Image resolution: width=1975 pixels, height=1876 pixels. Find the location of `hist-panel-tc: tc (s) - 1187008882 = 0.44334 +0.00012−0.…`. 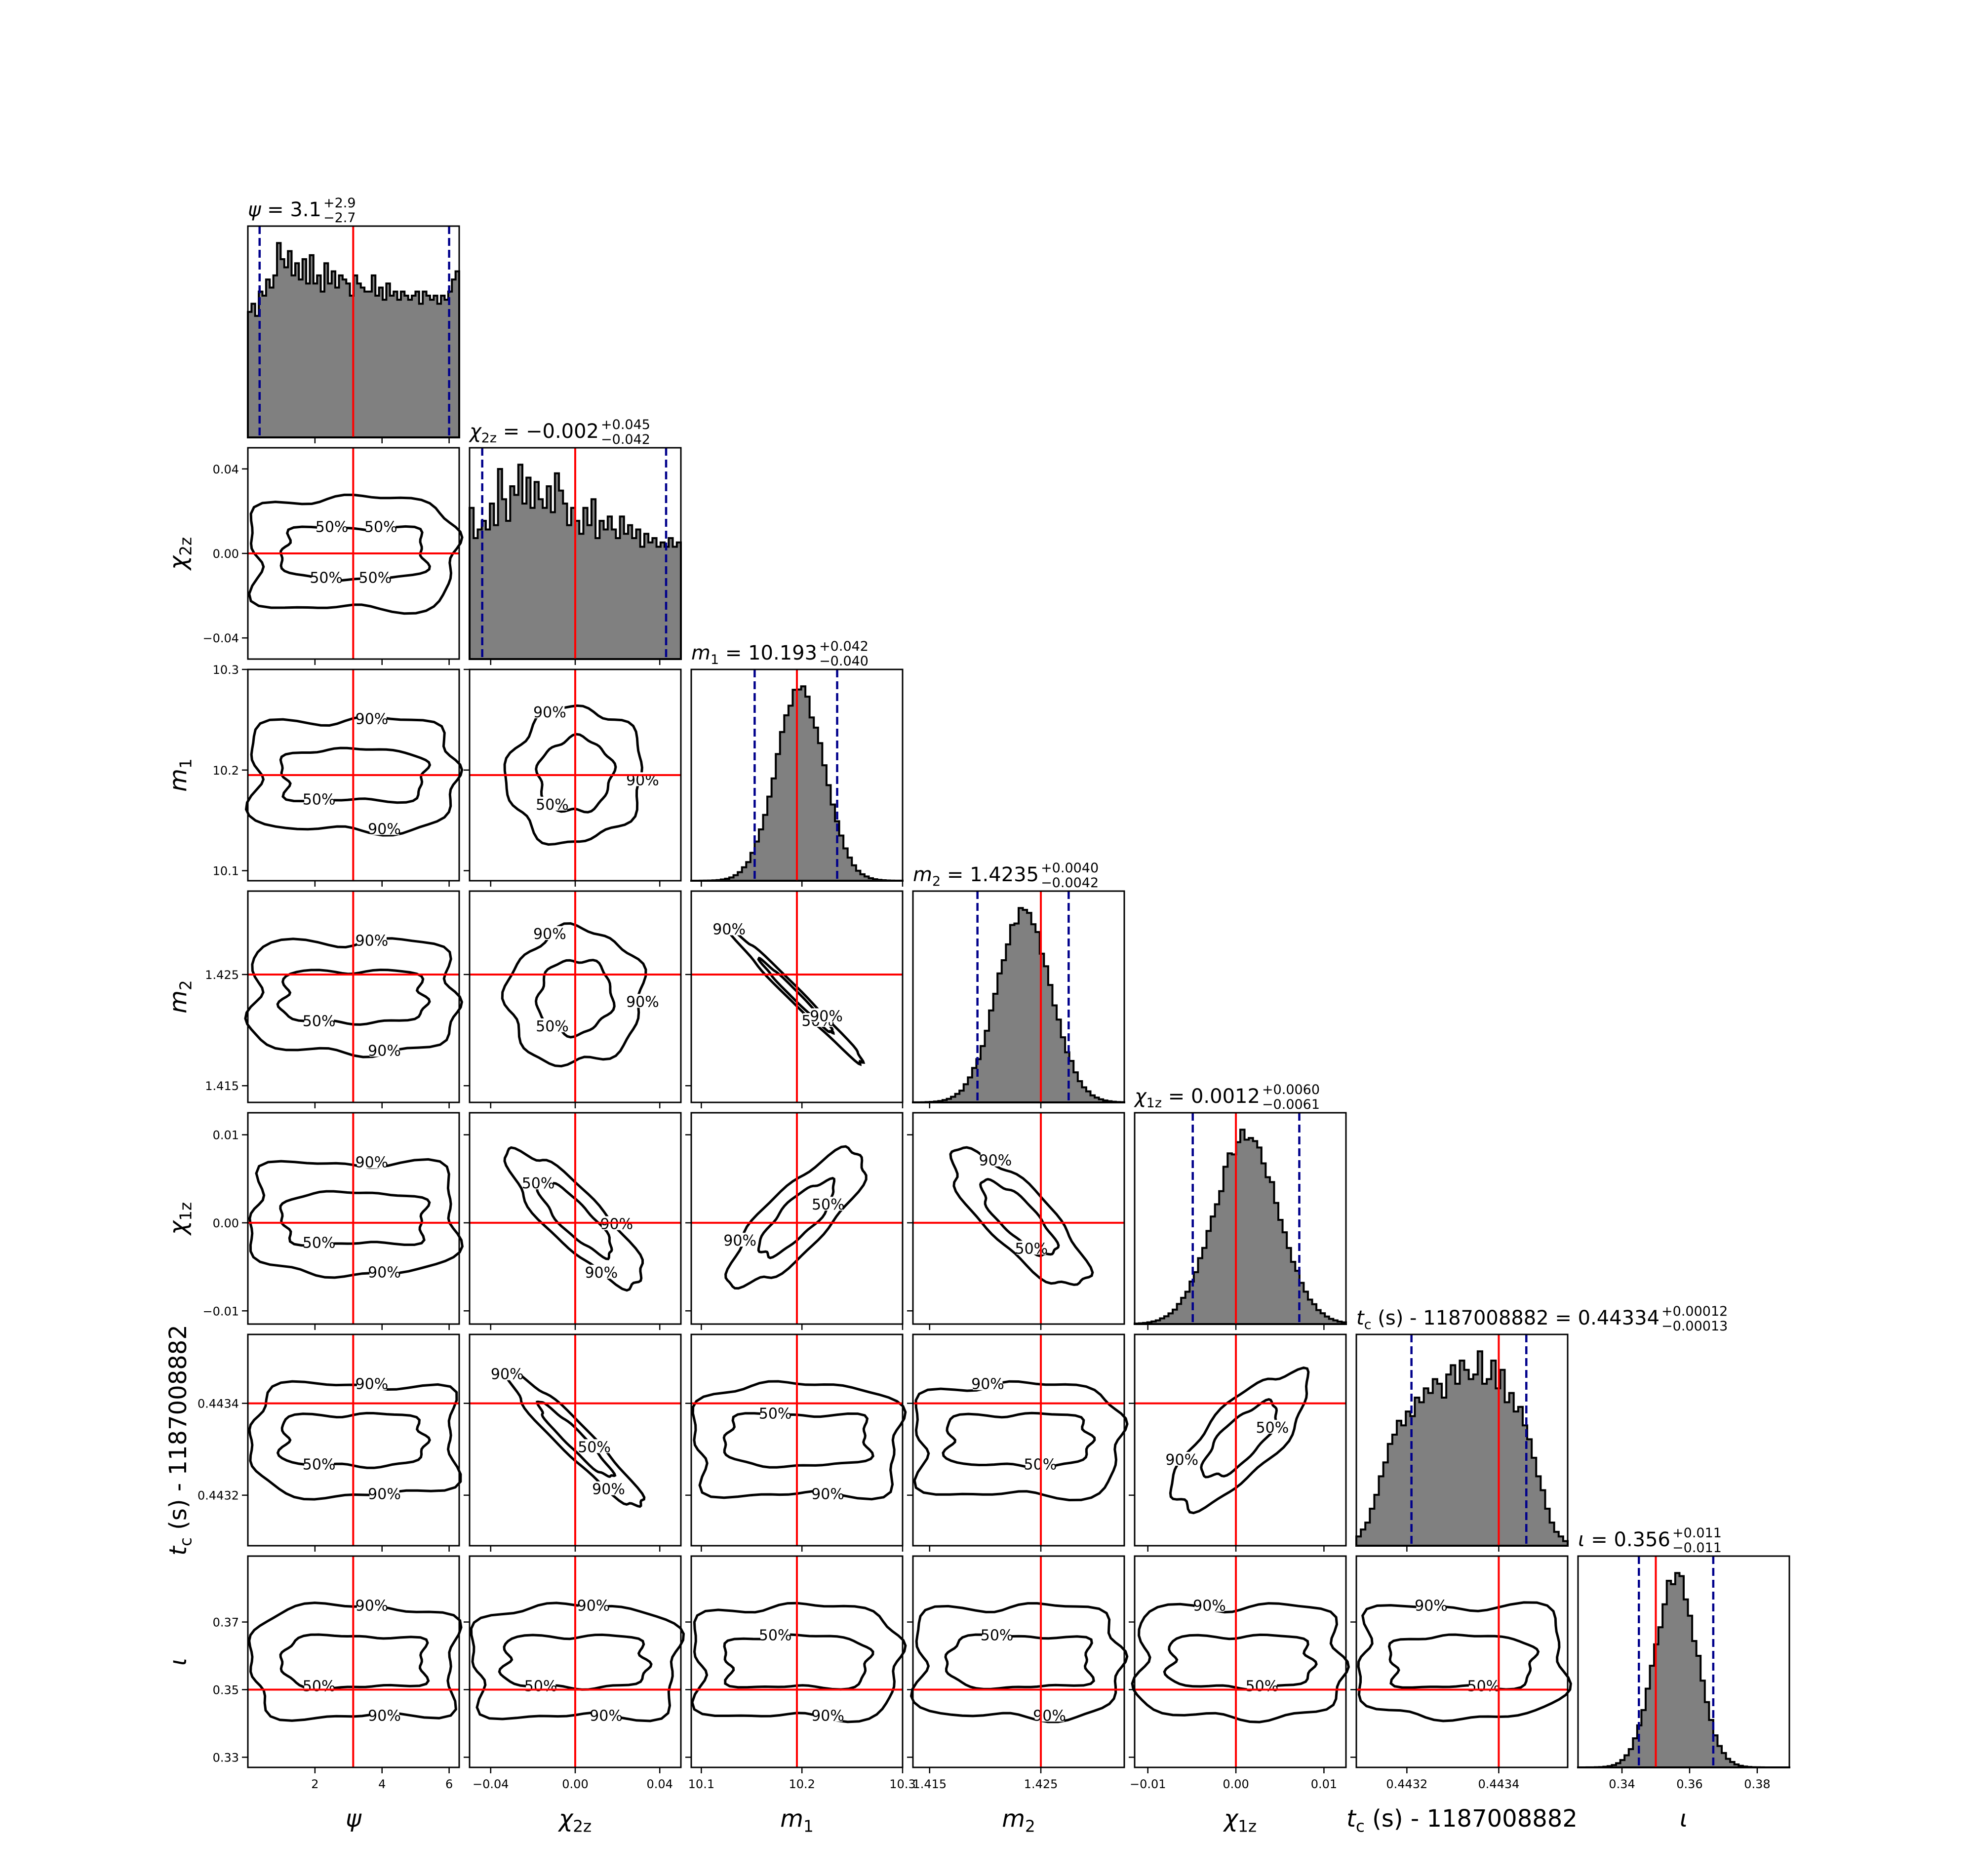

hist-panel-tc: tc (s) - 1187008882 = 0.44334 +0.00012−0.… is located at coordinates (1542, 1428).